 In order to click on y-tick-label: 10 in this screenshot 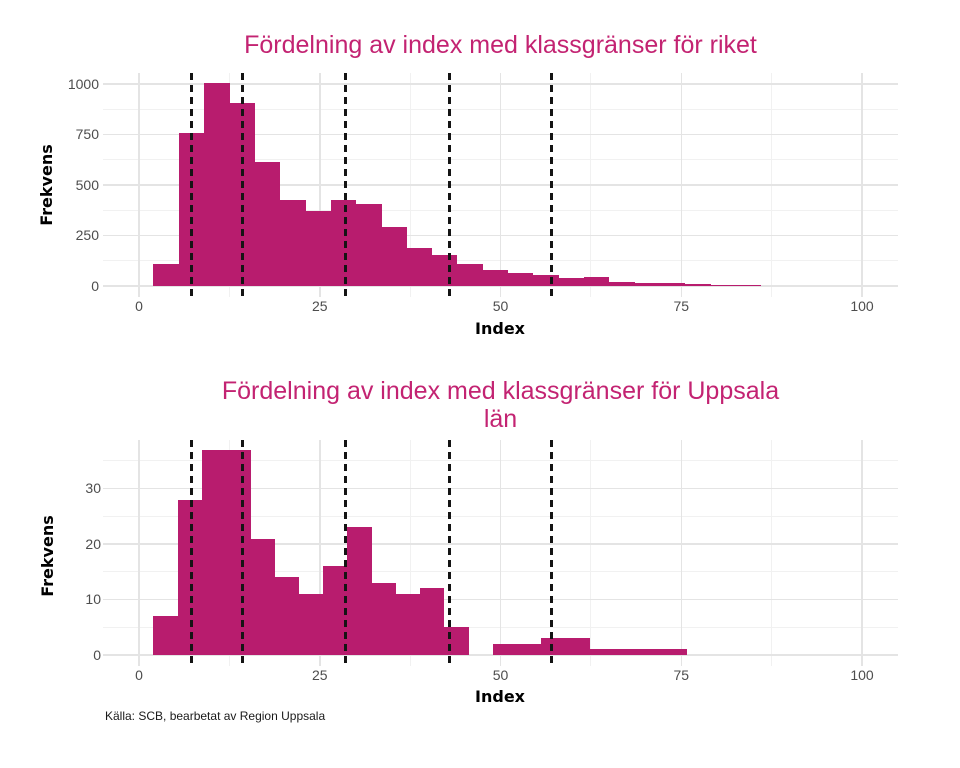, I will do `click(93, 599)`.